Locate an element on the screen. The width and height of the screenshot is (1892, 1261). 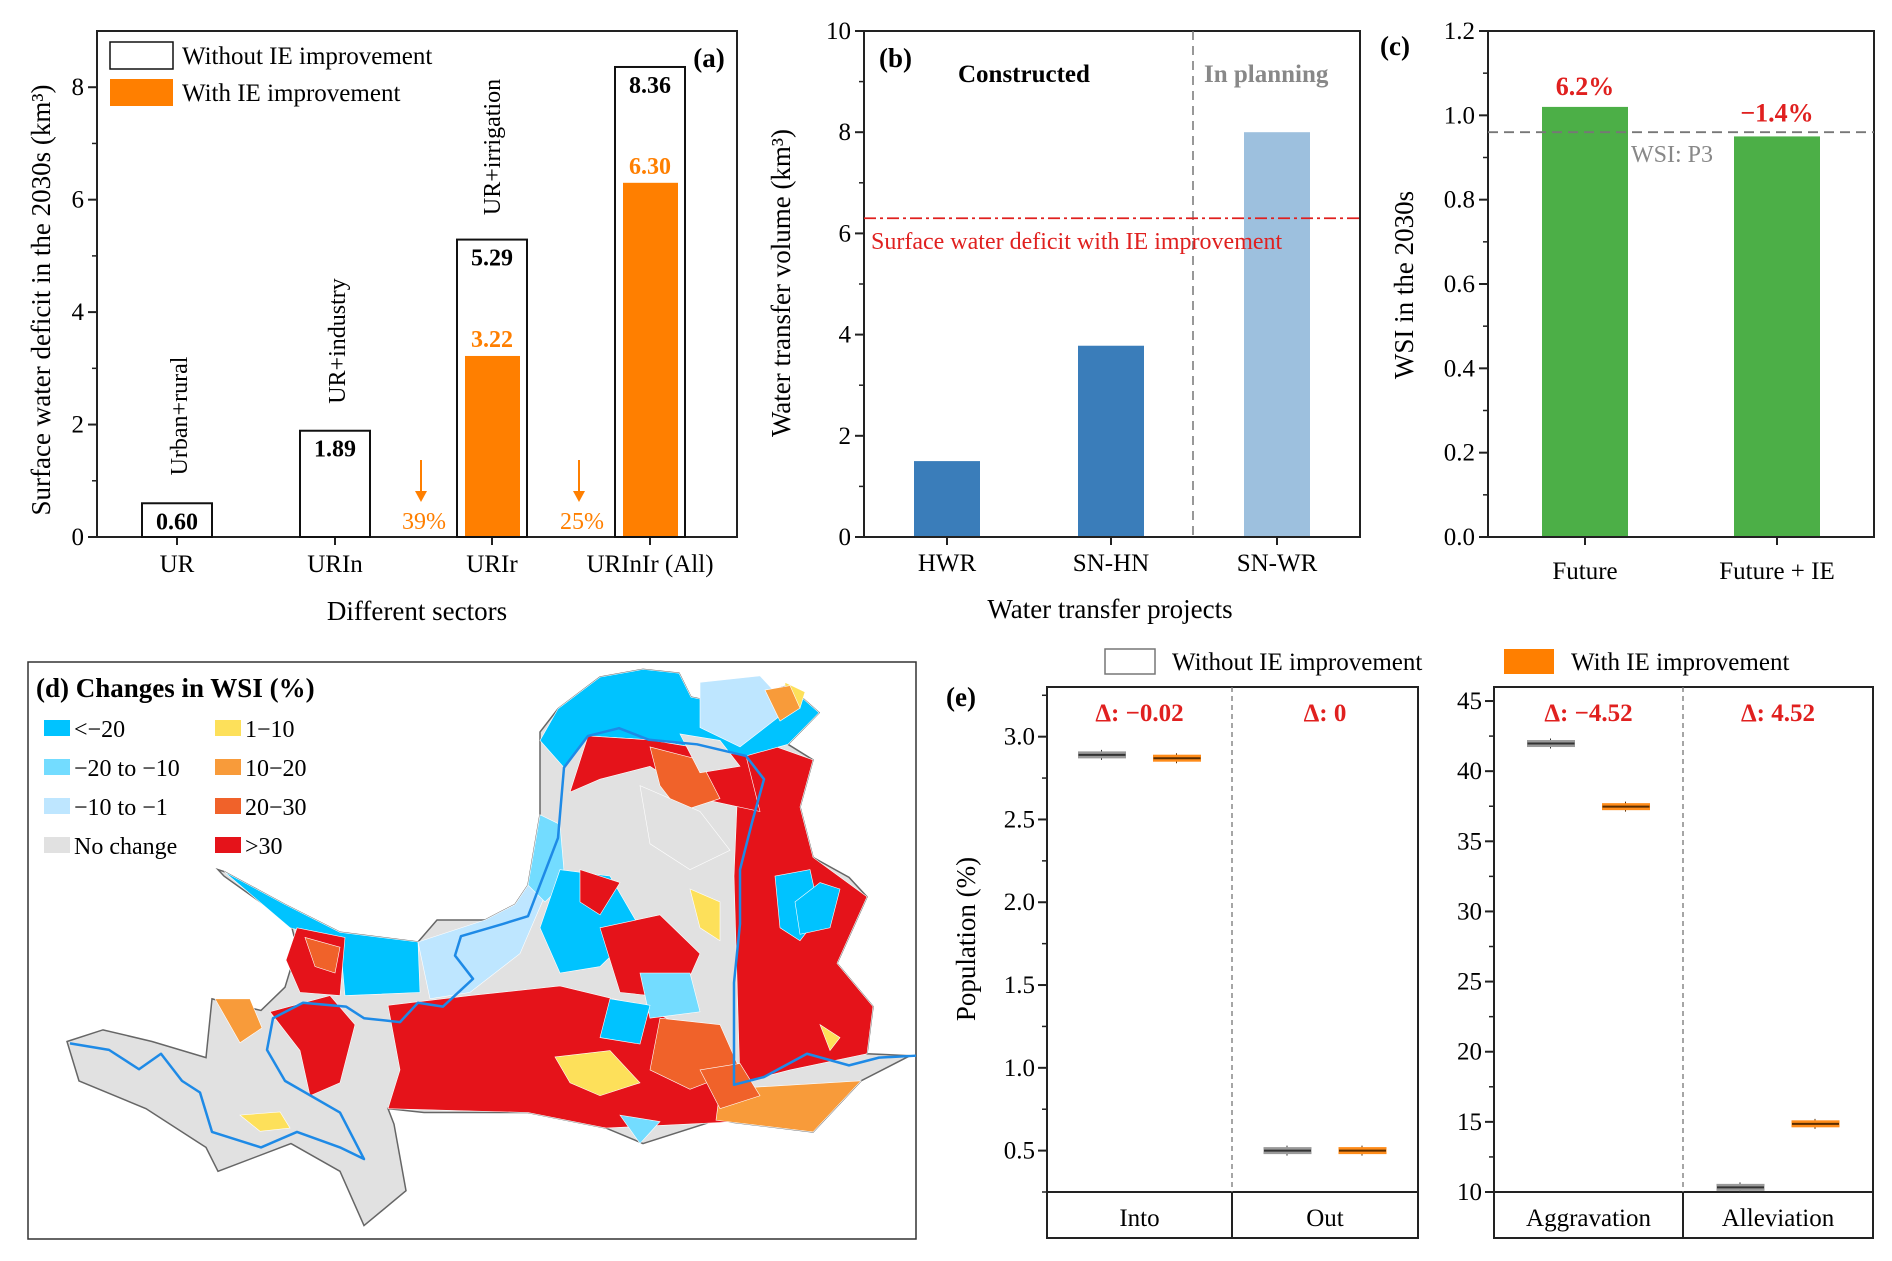
wsi-bar is located at coordinates (1777, 336).